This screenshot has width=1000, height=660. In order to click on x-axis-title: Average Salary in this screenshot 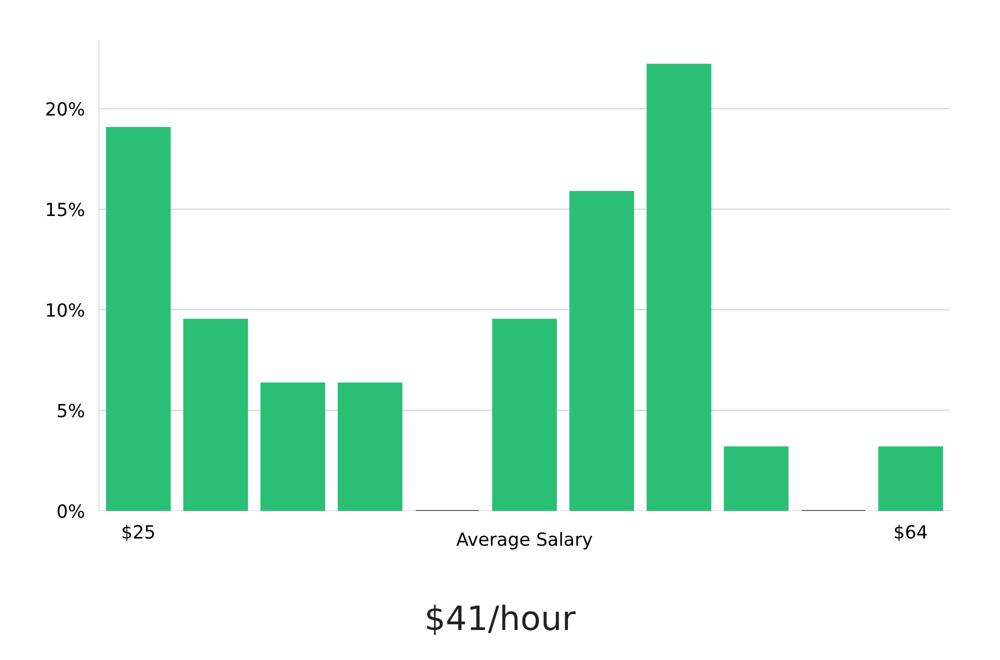, I will do `click(524, 541)`.